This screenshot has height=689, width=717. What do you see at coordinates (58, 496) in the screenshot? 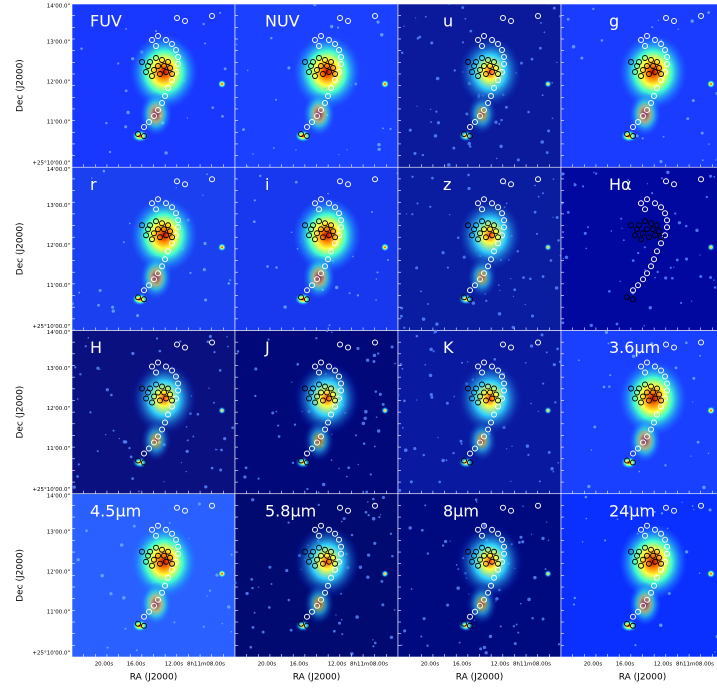
I see `y-tick-label: 14'00.0"` at bounding box center [58, 496].